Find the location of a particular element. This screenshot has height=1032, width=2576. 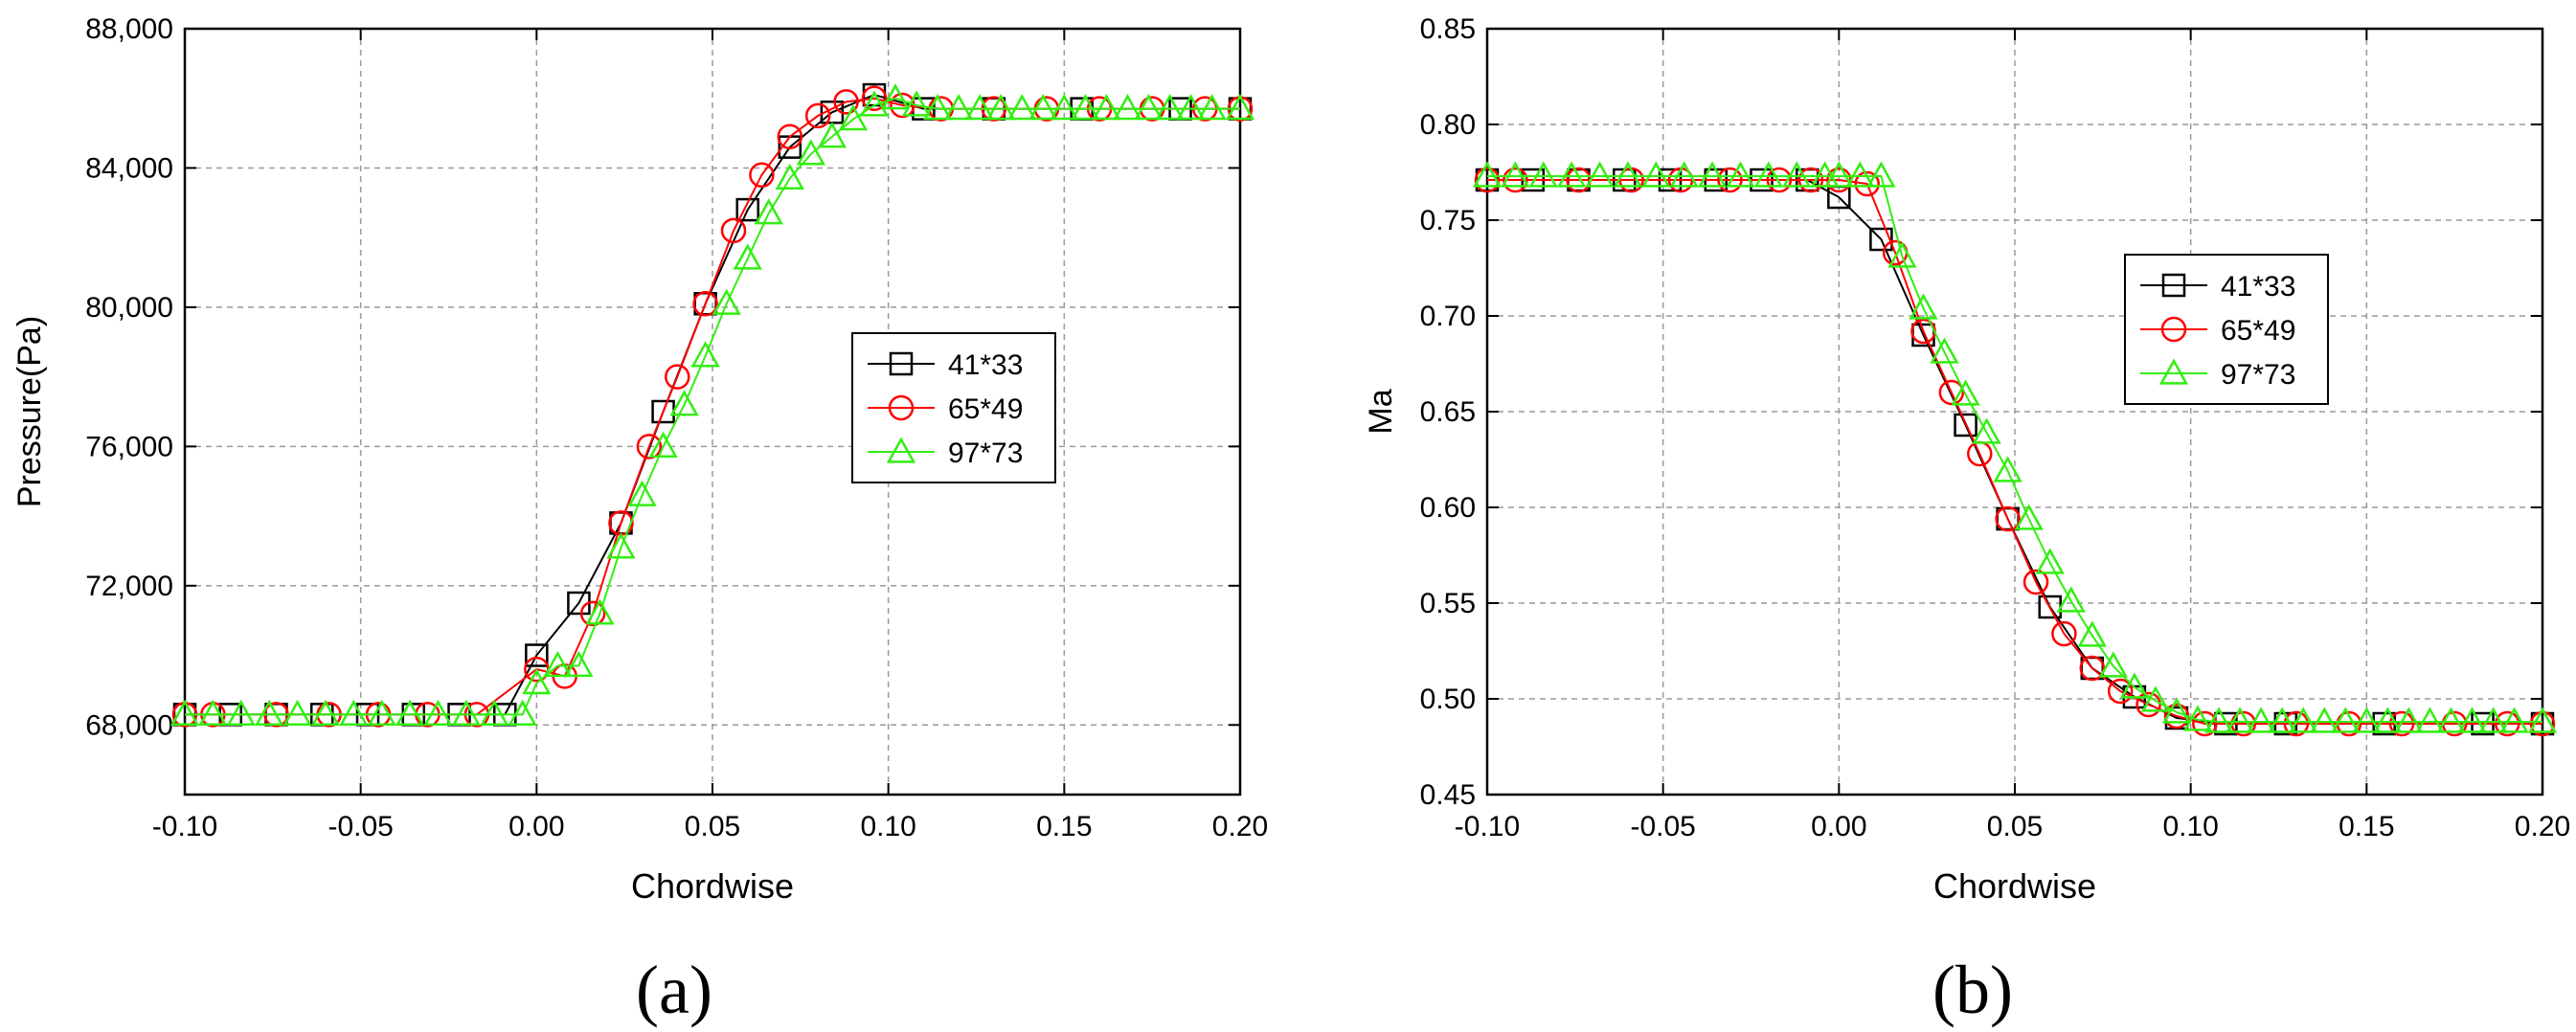

y-tick-label: 68,000 is located at coordinates (129, 725).